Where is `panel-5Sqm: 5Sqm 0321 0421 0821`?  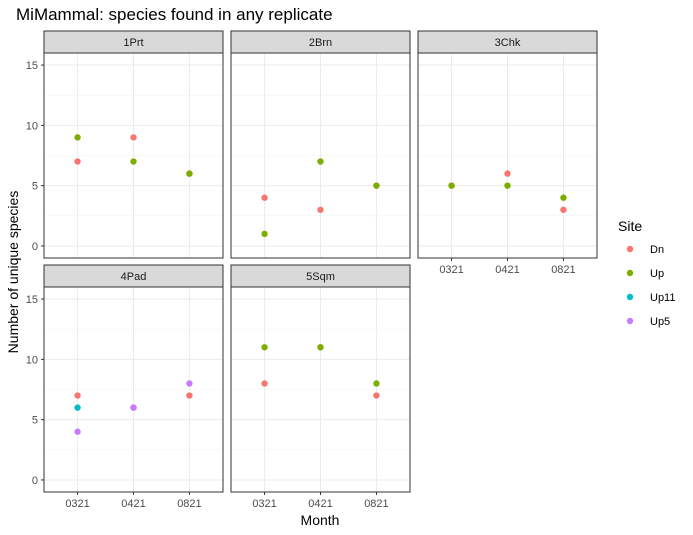
panel-5Sqm: 5Sqm 0321 0421 0821 is located at coordinates (320, 387).